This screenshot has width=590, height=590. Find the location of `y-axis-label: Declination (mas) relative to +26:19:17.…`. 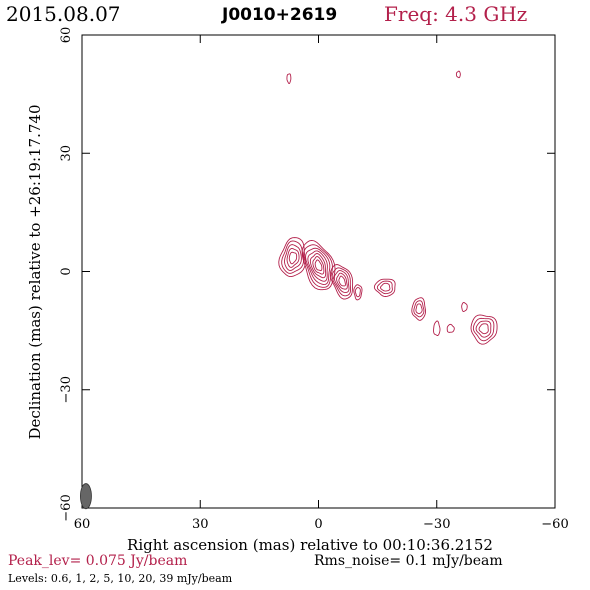

y-axis-label: Declination (mas) relative to +26:19:17.… is located at coordinates (35, 271).